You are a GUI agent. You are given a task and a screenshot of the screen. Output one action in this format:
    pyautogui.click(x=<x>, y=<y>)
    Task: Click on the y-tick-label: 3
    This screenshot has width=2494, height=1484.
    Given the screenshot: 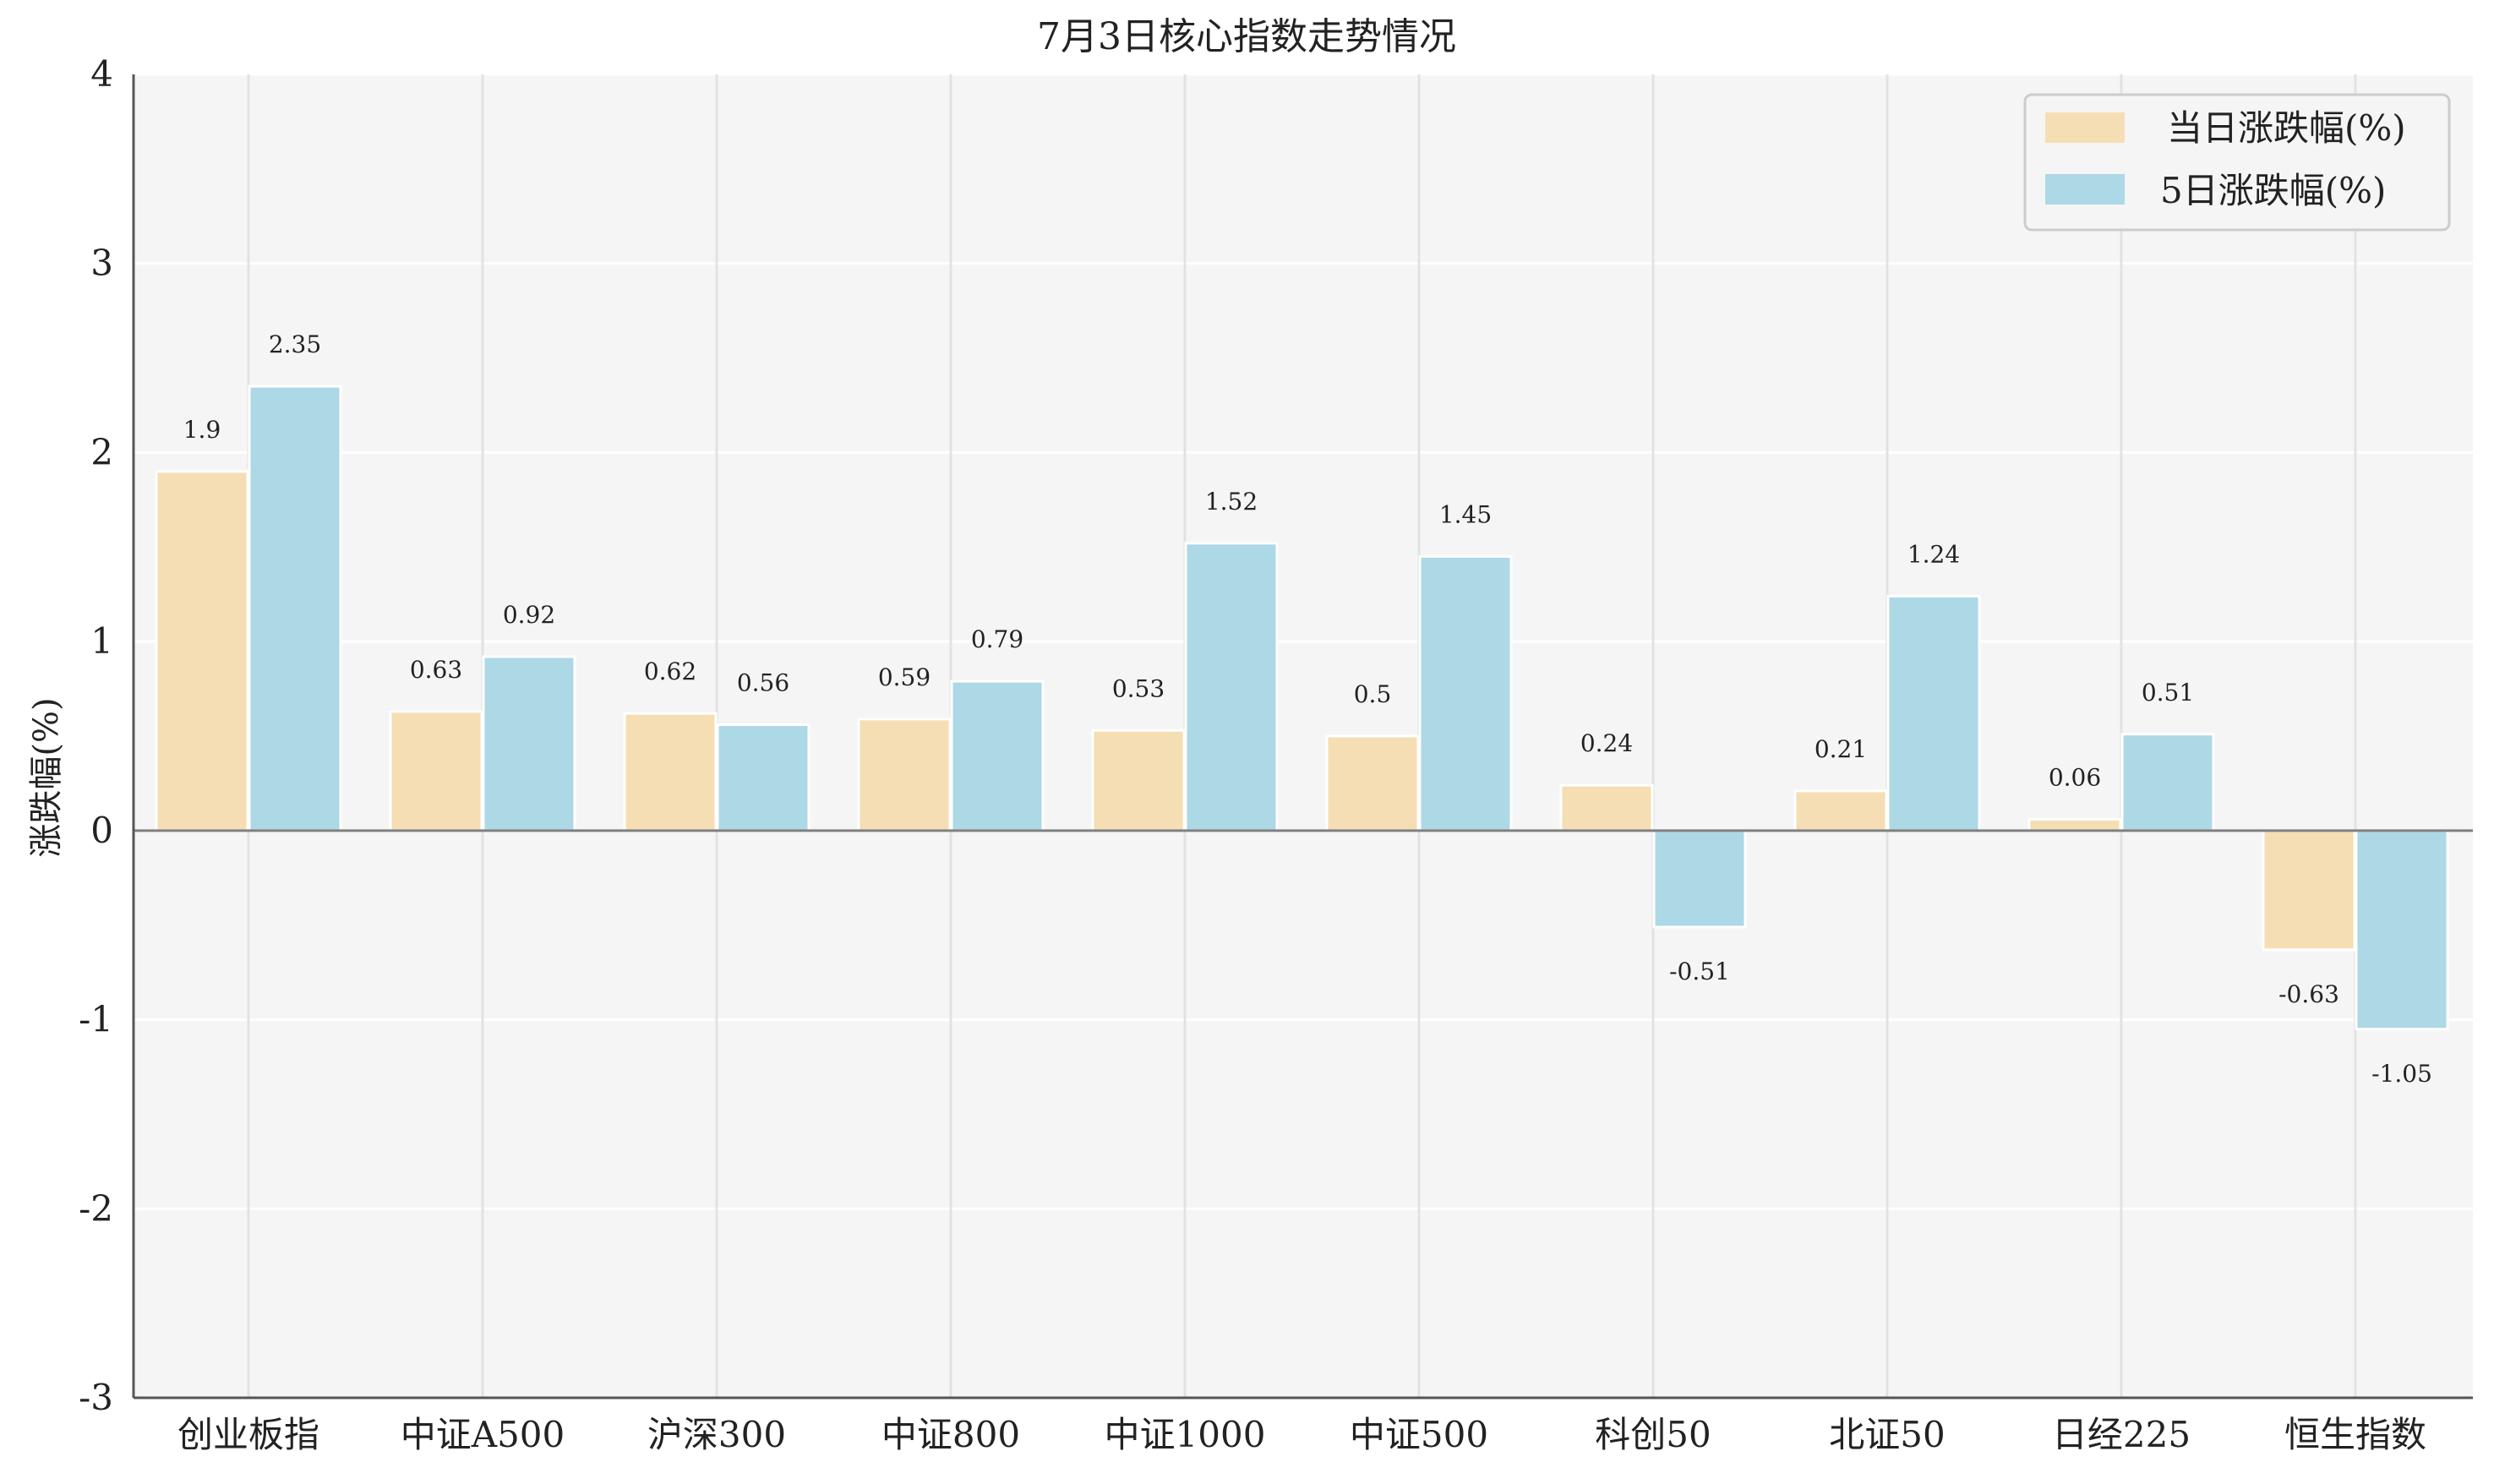 What is the action you would take?
    pyautogui.click(x=101, y=264)
    